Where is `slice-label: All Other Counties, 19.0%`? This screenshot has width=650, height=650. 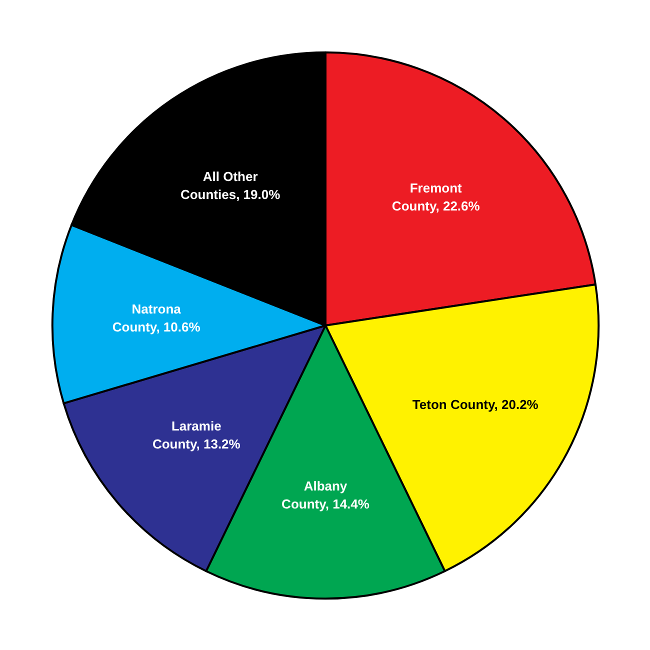 slice-label: All Other Counties, 19.0% is located at coordinates (230, 185).